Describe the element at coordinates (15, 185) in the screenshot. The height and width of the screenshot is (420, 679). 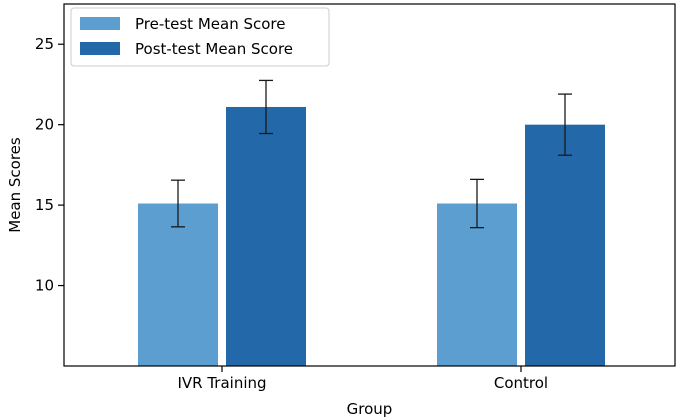
I see `y-axis-label: Mean Scores` at that location.